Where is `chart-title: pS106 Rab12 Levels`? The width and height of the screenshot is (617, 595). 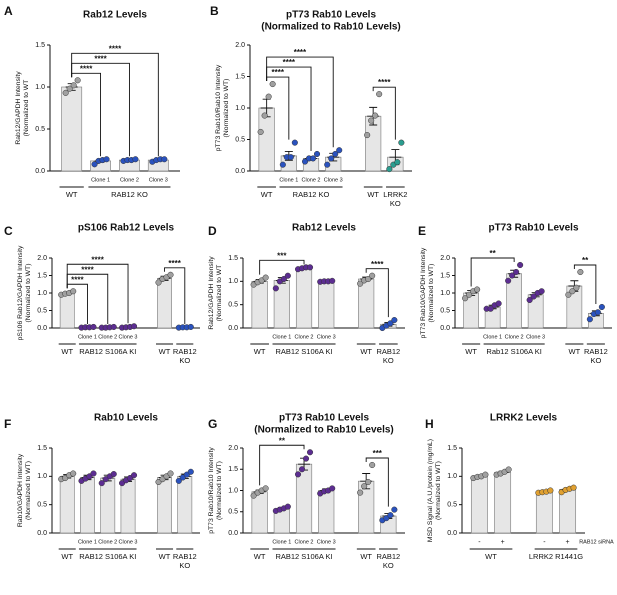 chart-title: pS106 Rab12 Levels is located at coordinates (126, 228).